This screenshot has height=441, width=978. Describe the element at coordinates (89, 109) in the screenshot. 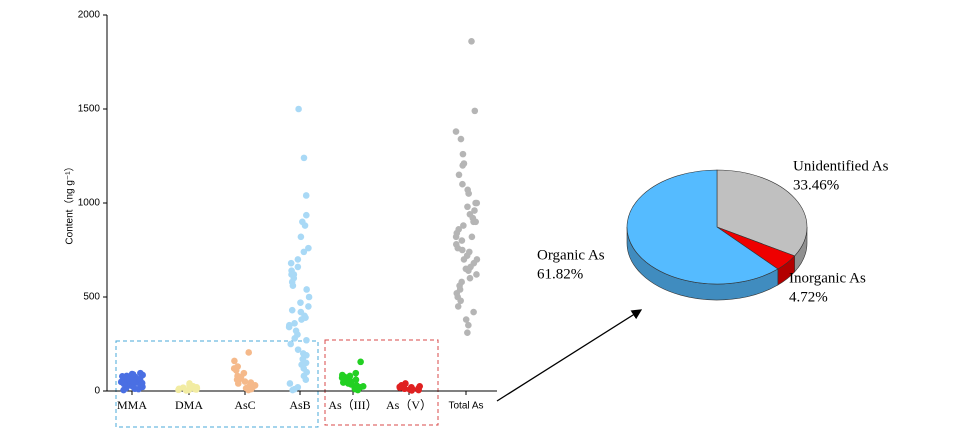

I see `y-tick-label: 1500` at that location.